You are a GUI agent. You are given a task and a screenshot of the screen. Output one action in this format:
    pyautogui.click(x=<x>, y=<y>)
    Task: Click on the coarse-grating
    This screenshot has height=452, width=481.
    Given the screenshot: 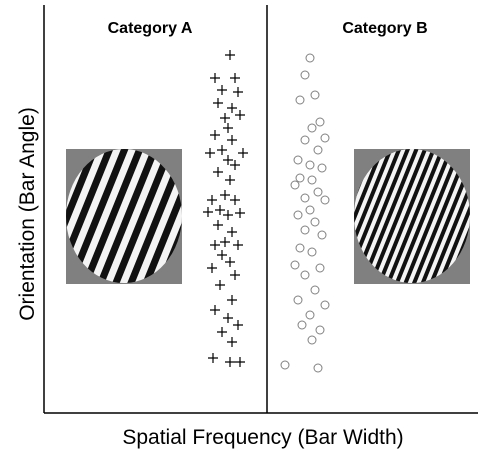 What is the action you would take?
    pyautogui.click(x=124, y=216)
    